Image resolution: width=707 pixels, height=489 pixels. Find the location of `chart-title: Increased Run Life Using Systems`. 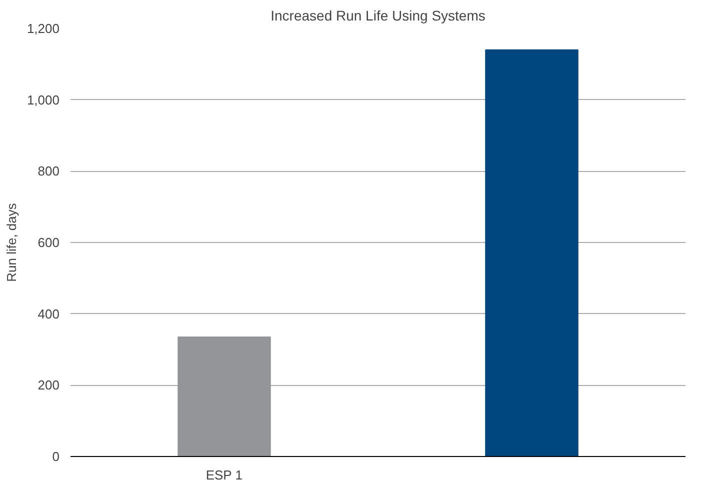

chart-title: Increased Run Life Using Systems is located at coordinates (378, 16).